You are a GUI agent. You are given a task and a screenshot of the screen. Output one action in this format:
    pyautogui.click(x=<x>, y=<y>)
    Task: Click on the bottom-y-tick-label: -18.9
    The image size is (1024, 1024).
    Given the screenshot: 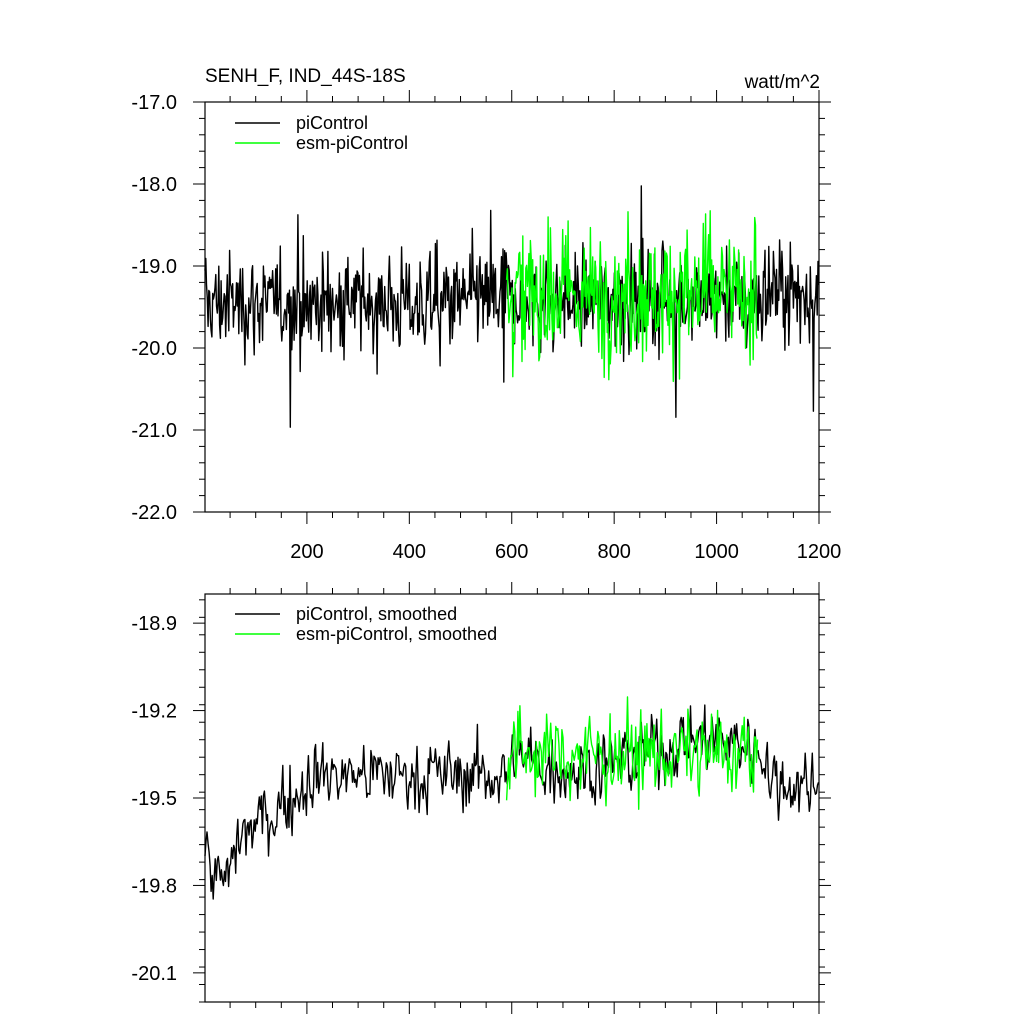 What is the action you would take?
    pyautogui.click(x=154, y=624)
    